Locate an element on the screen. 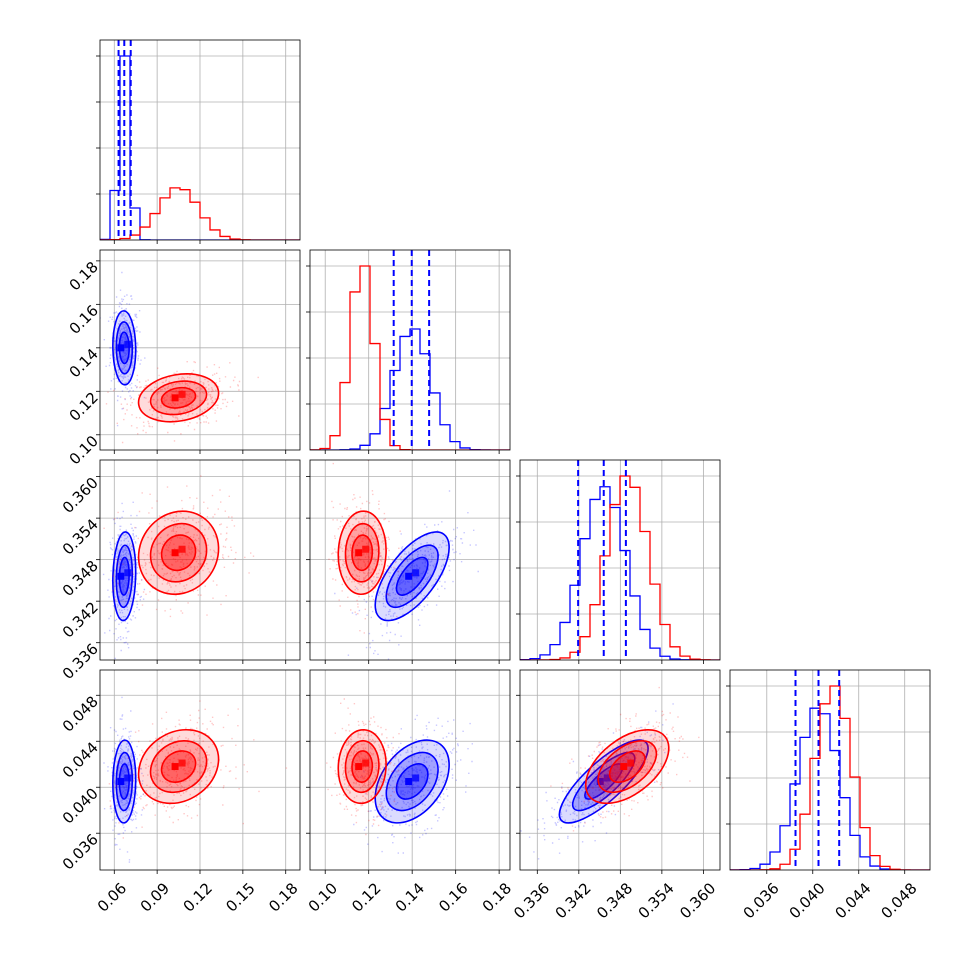 The image size is (970, 970). x-tick-label: 0.336 is located at coordinates (531, 900).